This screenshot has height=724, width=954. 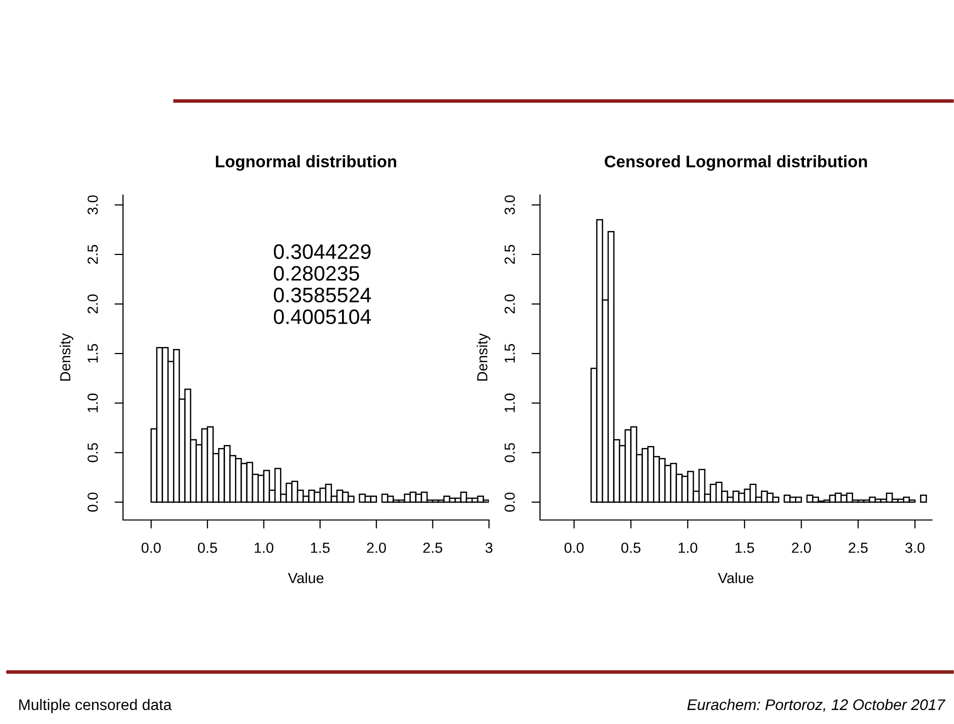 What do you see at coordinates (816, 705) in the screenshot?
I see `text: Eurachem: Portoroz, 12 October 2017` at bounding box center [816, 705].